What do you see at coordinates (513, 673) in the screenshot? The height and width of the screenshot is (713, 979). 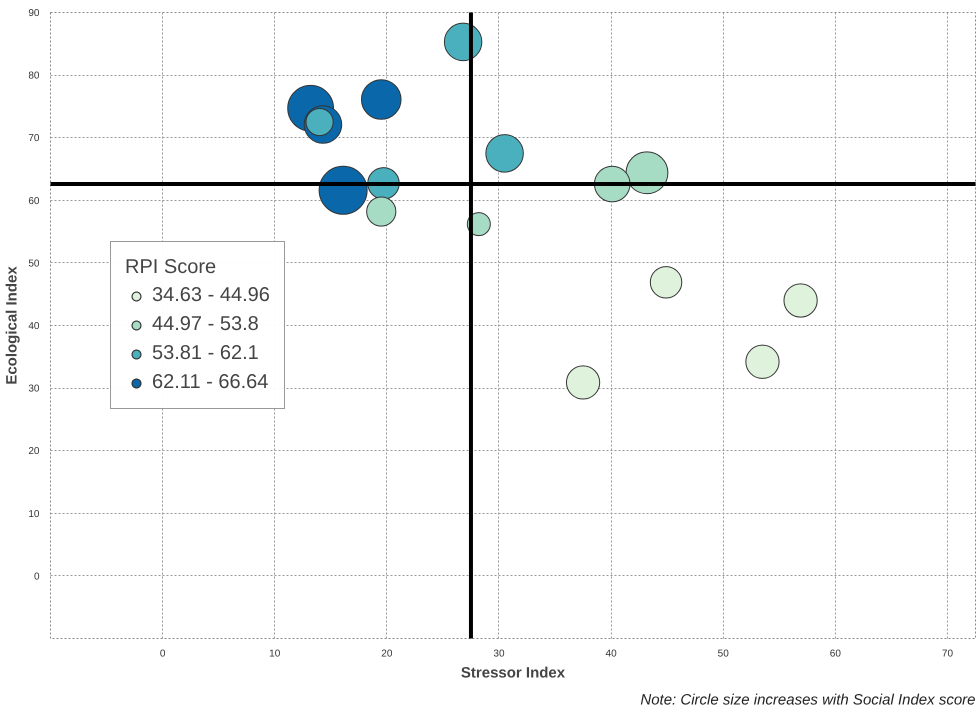 I see `x-axis-title: Stressor Index` at bounding box center [513, 673].